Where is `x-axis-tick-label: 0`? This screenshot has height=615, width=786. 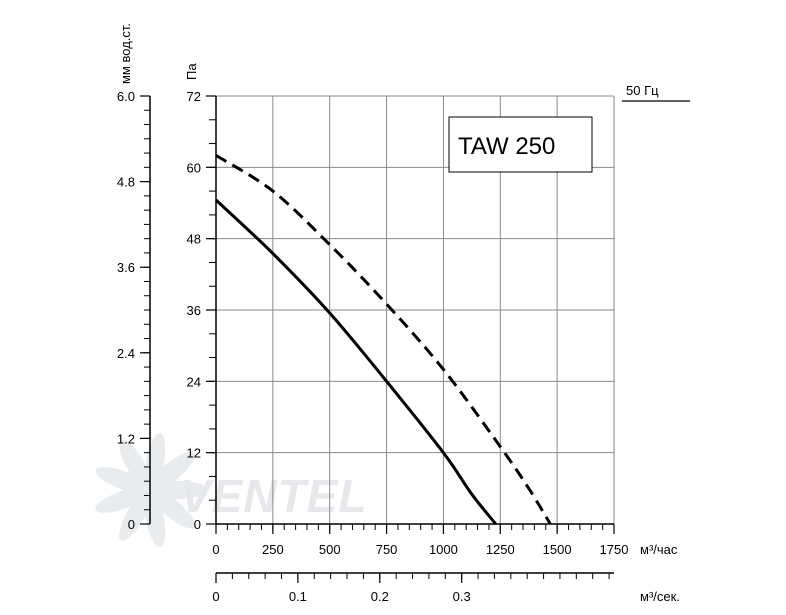 x-axis-tick-label: 0 is located at coordinates (215, 549).